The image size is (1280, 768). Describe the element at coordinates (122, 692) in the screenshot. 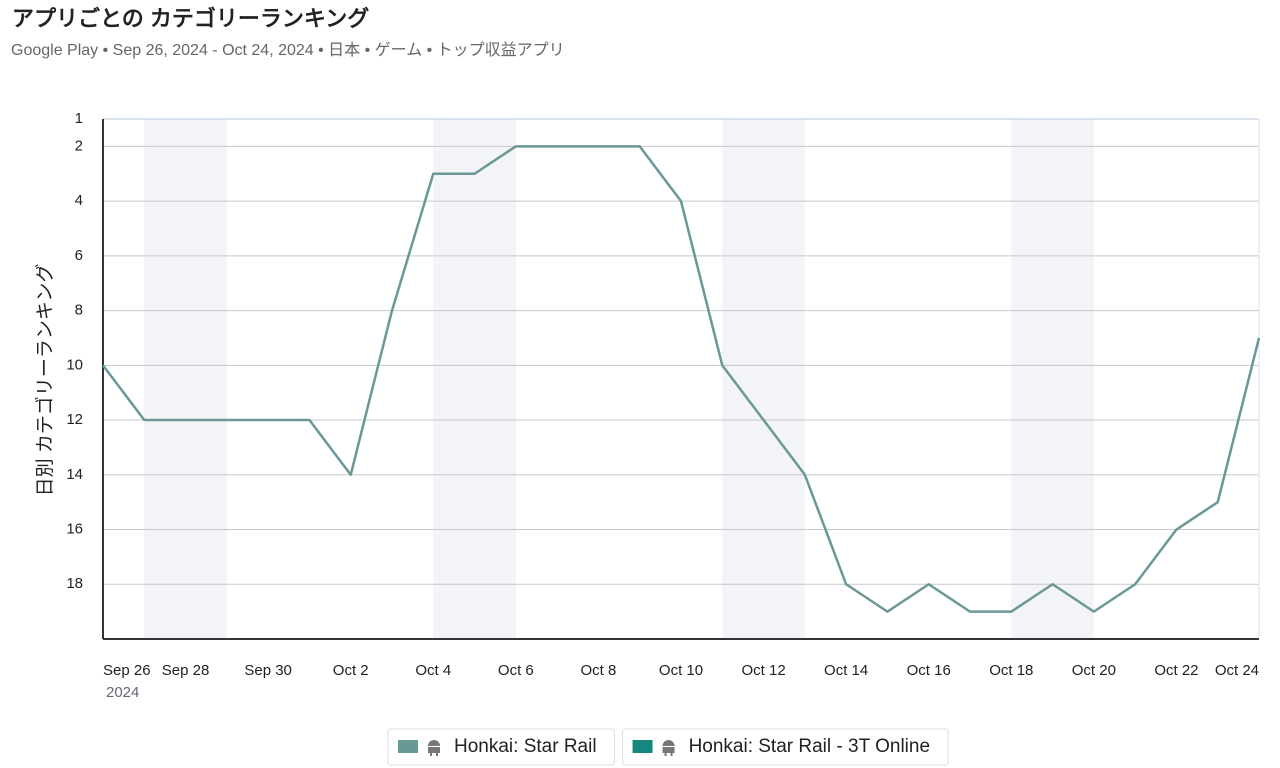

I see `x-year-label: 2024` at that location.